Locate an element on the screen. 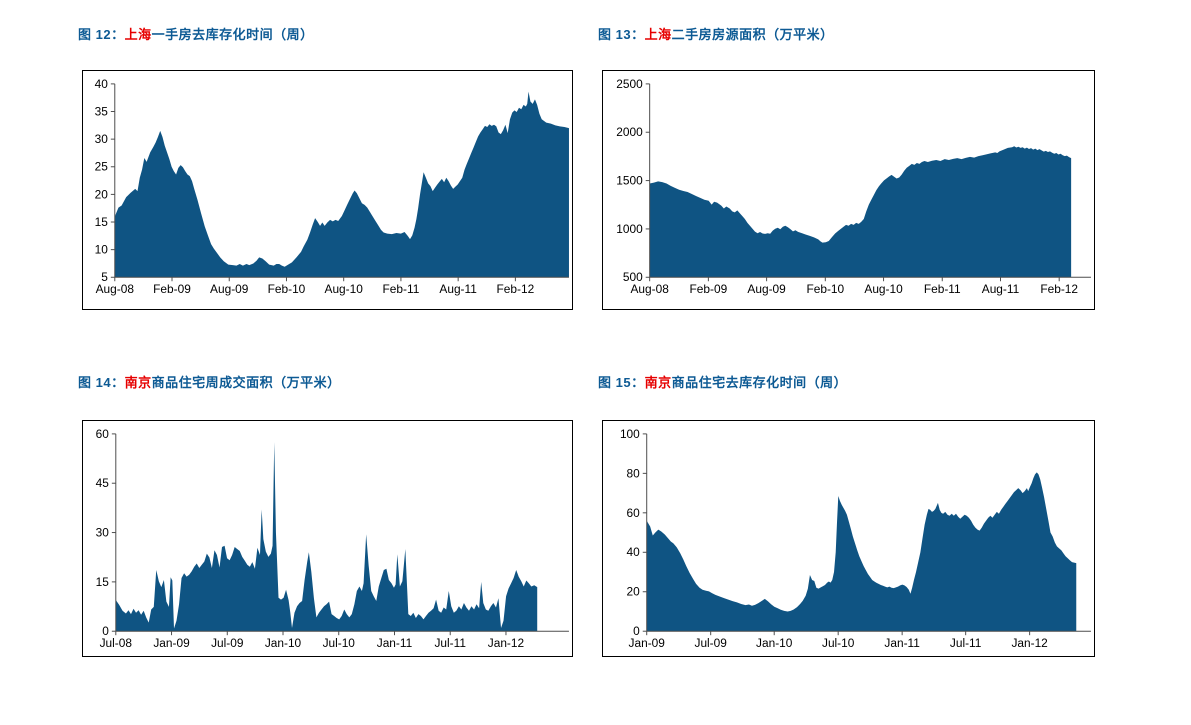  figure-14-title: 图 14：南京商品住宅周成交面积（万平米） is located at coordinates (209, 381).